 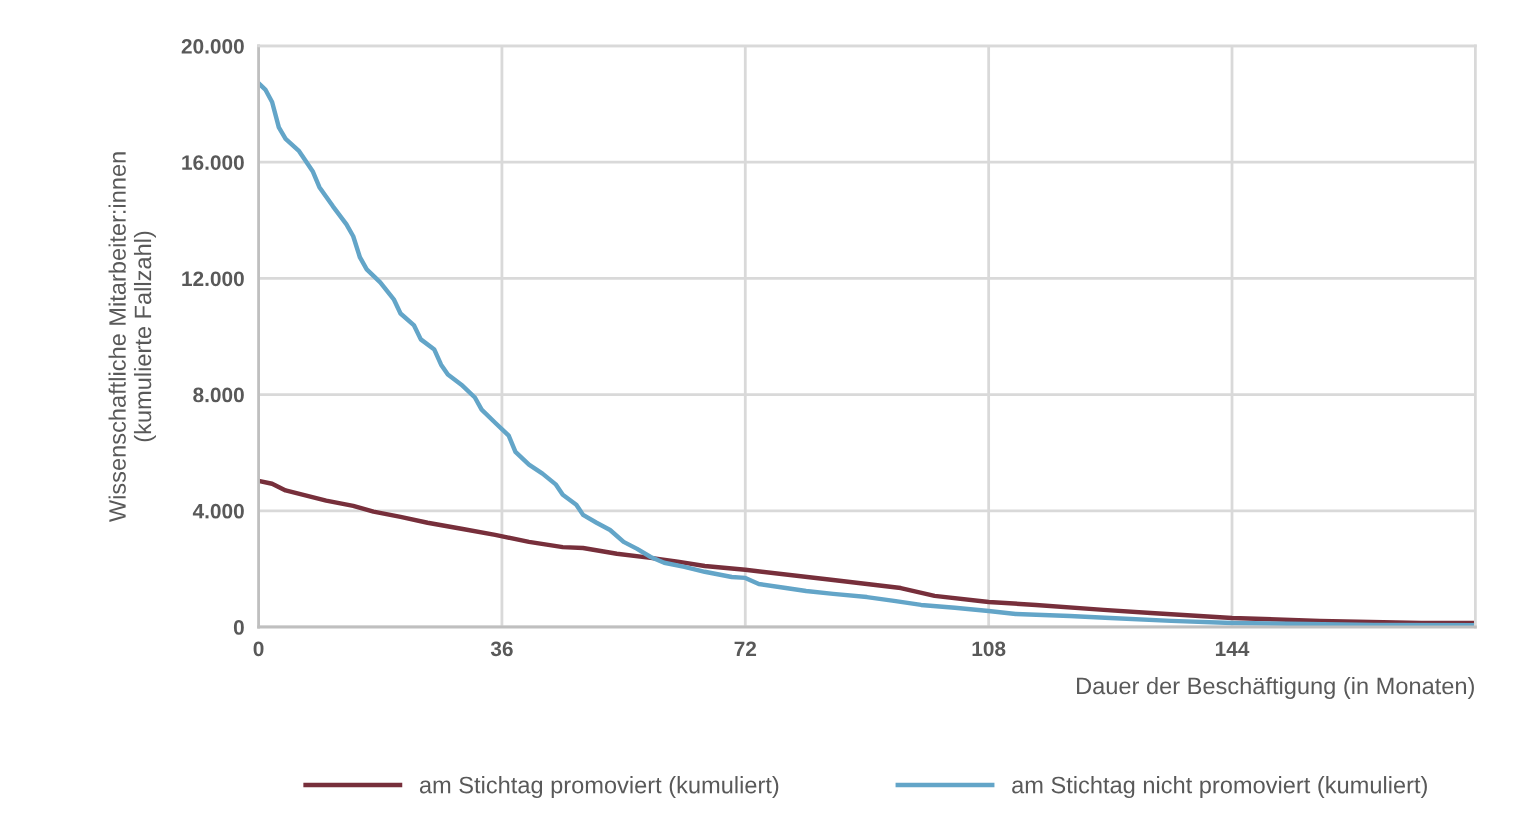 What do you see at coordinates (213, 162) in the screenshot?
I see `y-tick-label: 16.000` at bounding box center [213, 162].